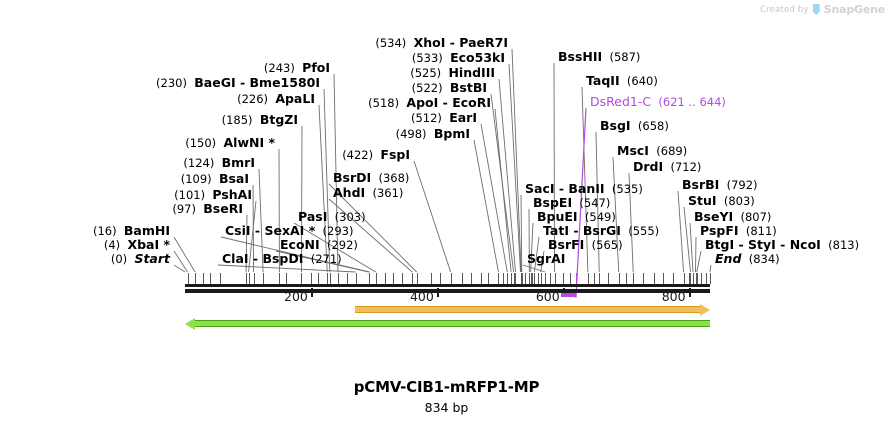 This screenshot has height=423, width=893. What do you see at coordinates (319, 245) in the screenshot?
I see `site-label-econi: EcoNI (292)` at bounding box center [319, 245].